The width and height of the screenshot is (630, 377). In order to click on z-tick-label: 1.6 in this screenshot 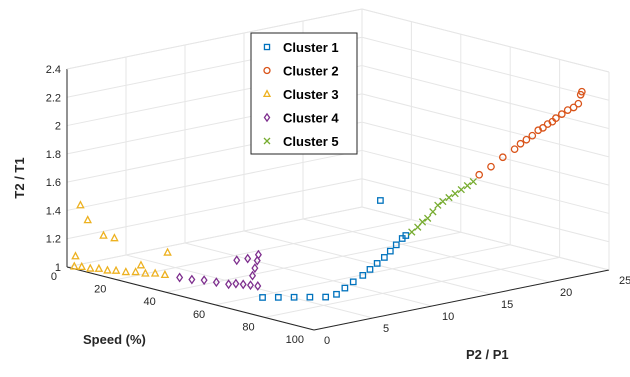, I will do `click(53, 183)`.